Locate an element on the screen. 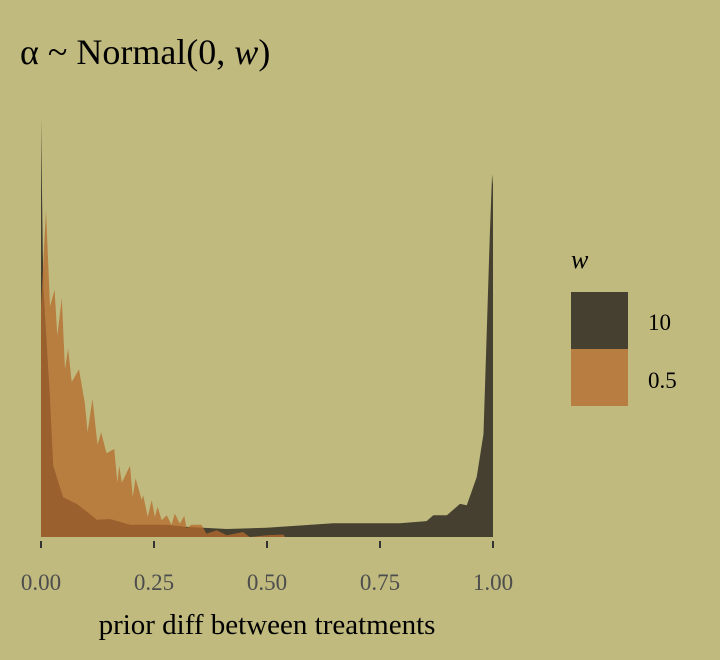 The image size is (720, 660). chart-title: α ~ Normal(0, w) is located at coordinates (145, 52).